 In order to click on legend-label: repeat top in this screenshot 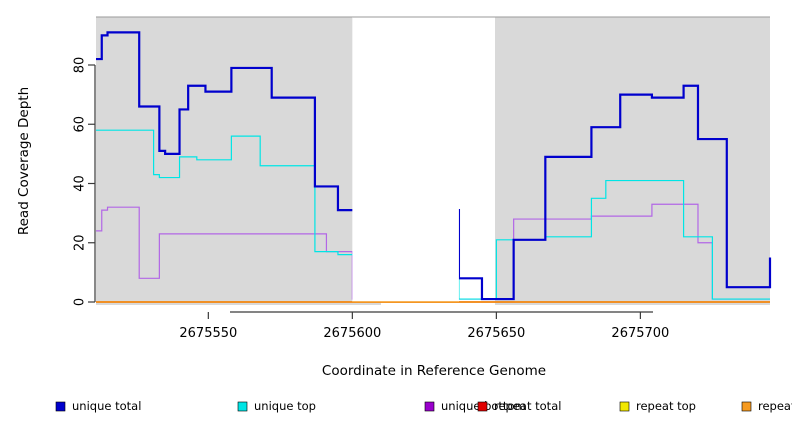, I will do `click(666, 406)`.